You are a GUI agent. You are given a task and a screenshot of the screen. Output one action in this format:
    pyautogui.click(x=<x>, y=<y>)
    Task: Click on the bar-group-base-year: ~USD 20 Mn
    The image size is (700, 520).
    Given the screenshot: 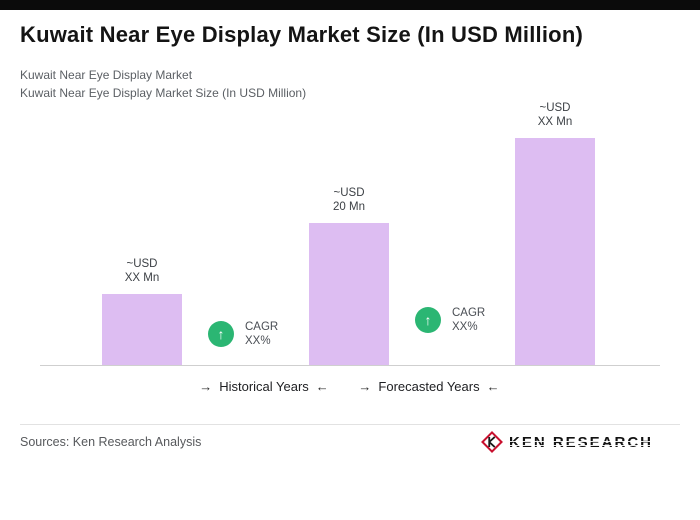 What is the action you would take?
    pyautogui.click(x=349, y=275)
    